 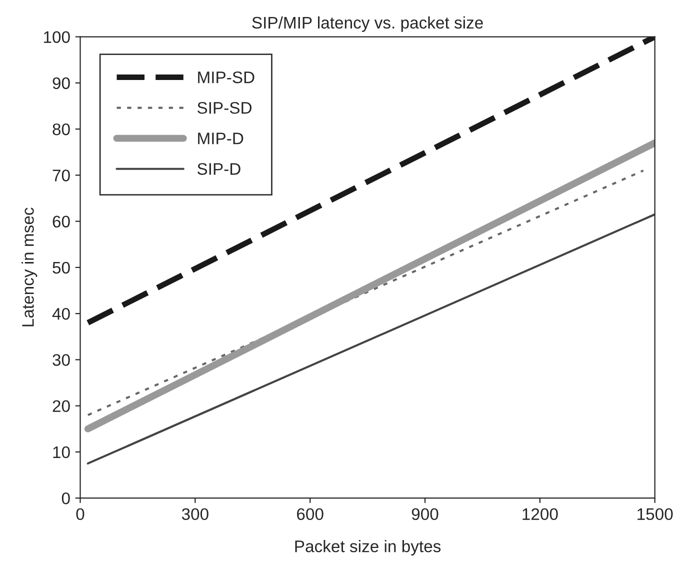 I want to click on legend-label: SIP-SD, so click(x=224, y=108).